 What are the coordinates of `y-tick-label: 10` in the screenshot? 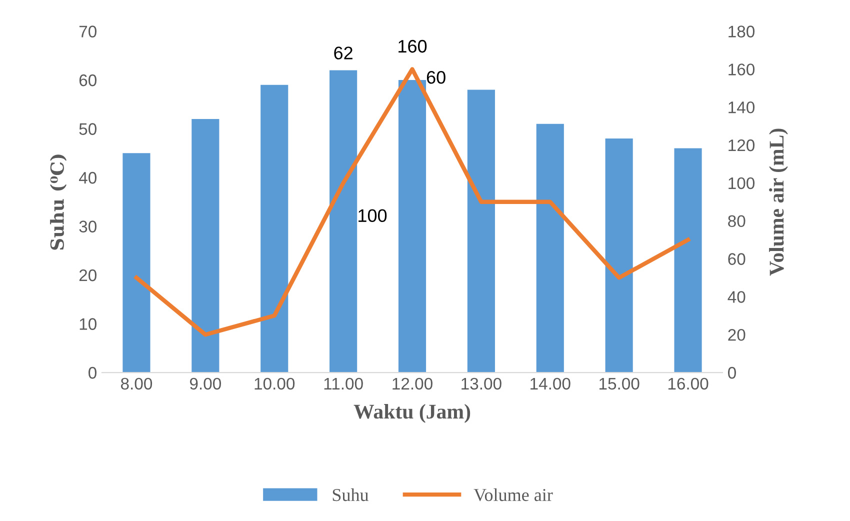 It's located at (88, 324).